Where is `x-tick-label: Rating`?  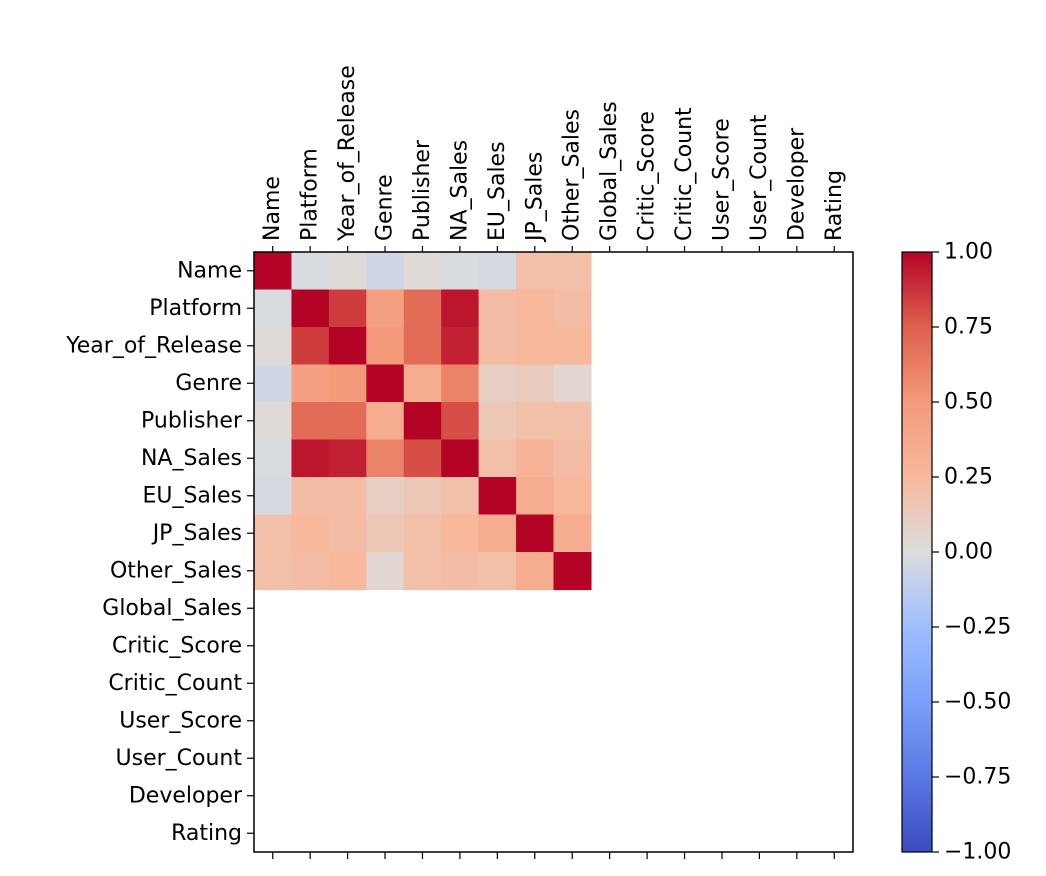 x-tick-label: Rating is located at coordinates (834, 205).